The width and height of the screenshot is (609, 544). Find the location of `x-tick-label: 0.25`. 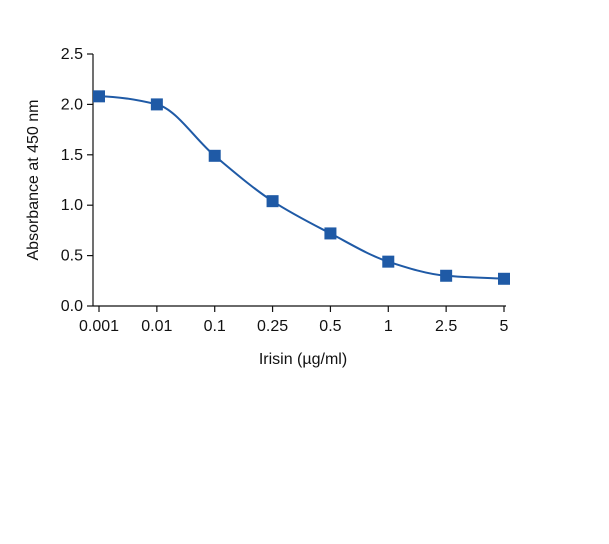

x-tick-label: 0.25 is located at coordinates (272, 326).